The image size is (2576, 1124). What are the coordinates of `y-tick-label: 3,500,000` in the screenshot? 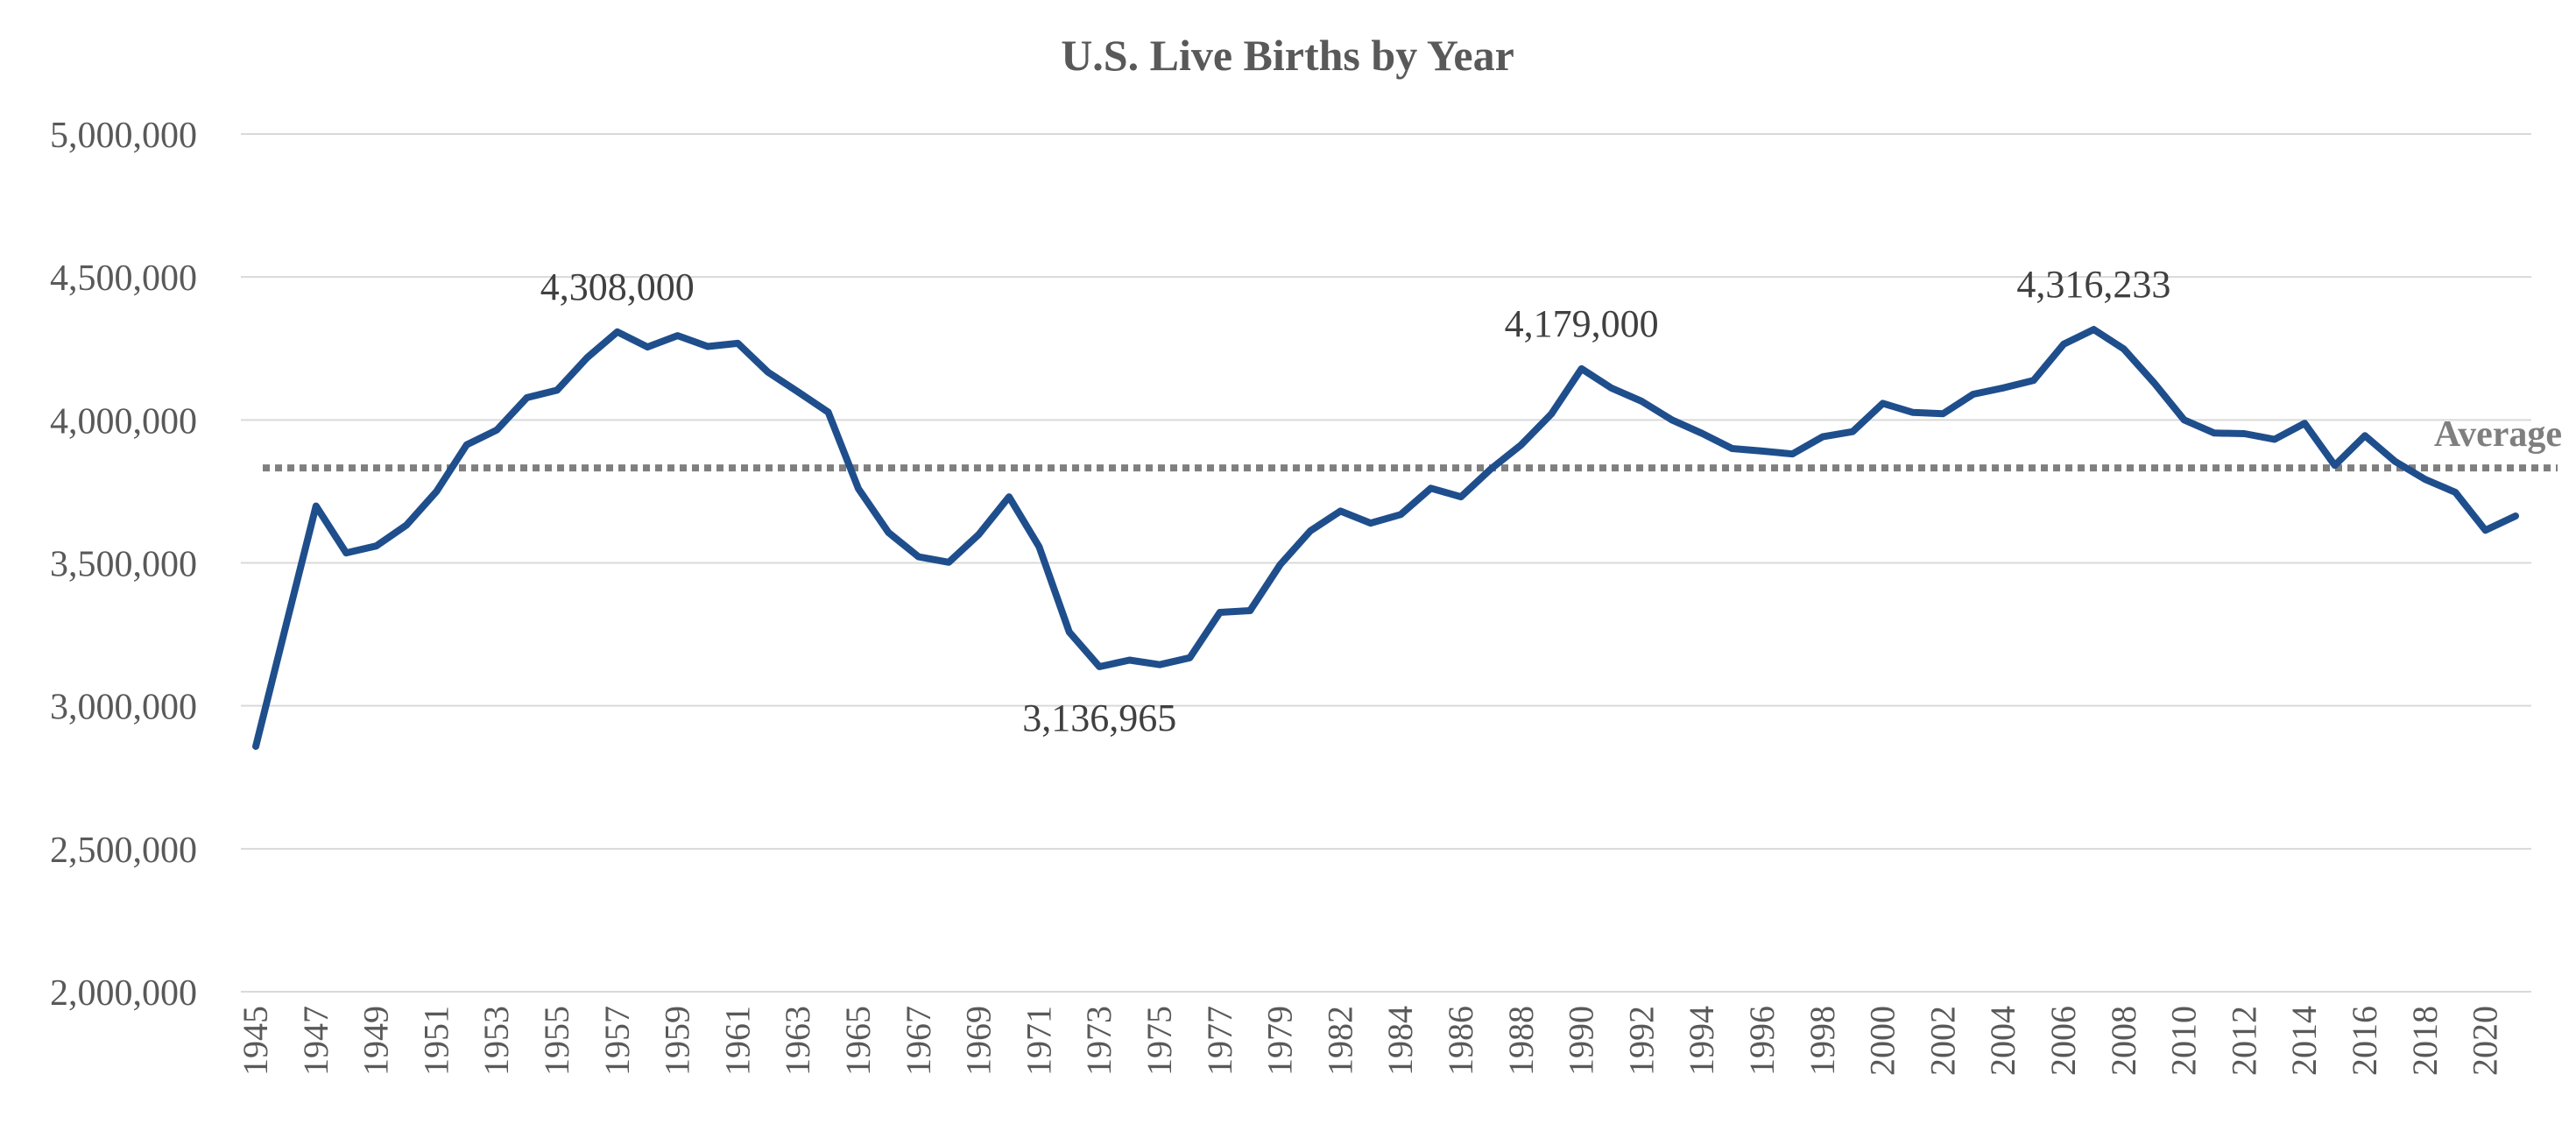 It's located at (123, 565).